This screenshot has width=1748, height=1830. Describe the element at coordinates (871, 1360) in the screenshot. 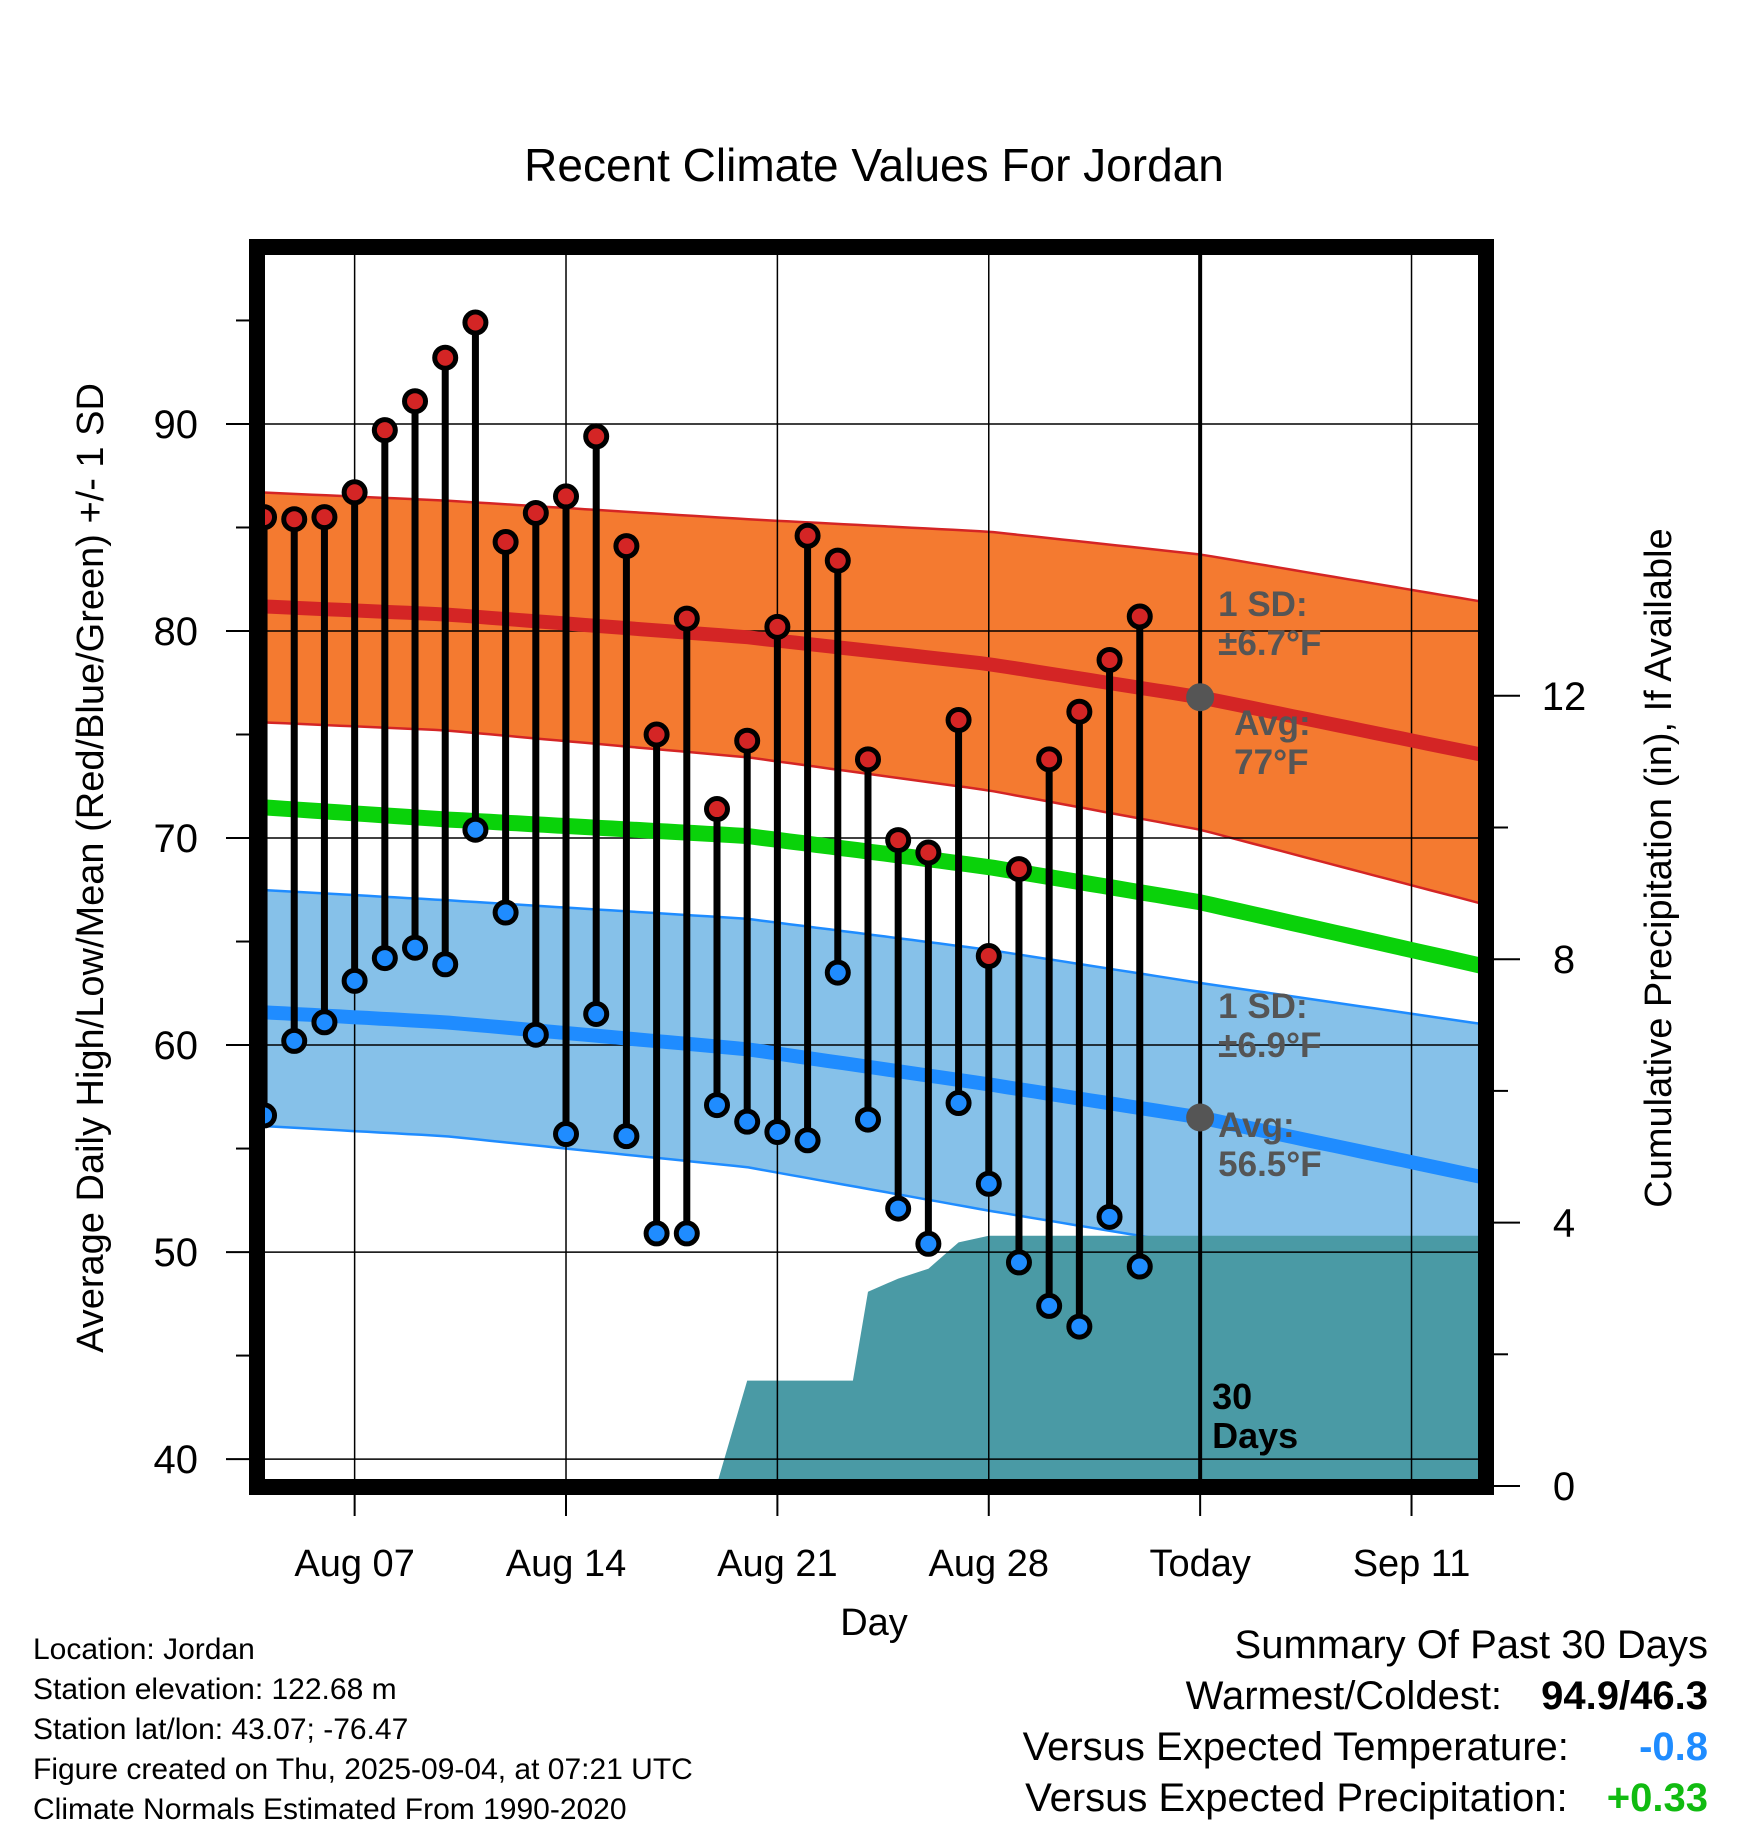

I see `precipitation-area` at that location.